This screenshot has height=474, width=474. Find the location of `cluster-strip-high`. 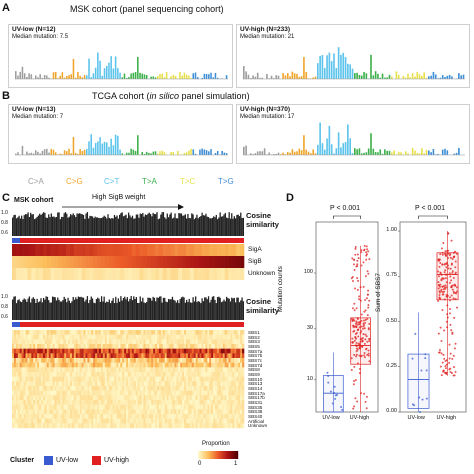

cluster-strip-high is located at coordinates (132, 324).